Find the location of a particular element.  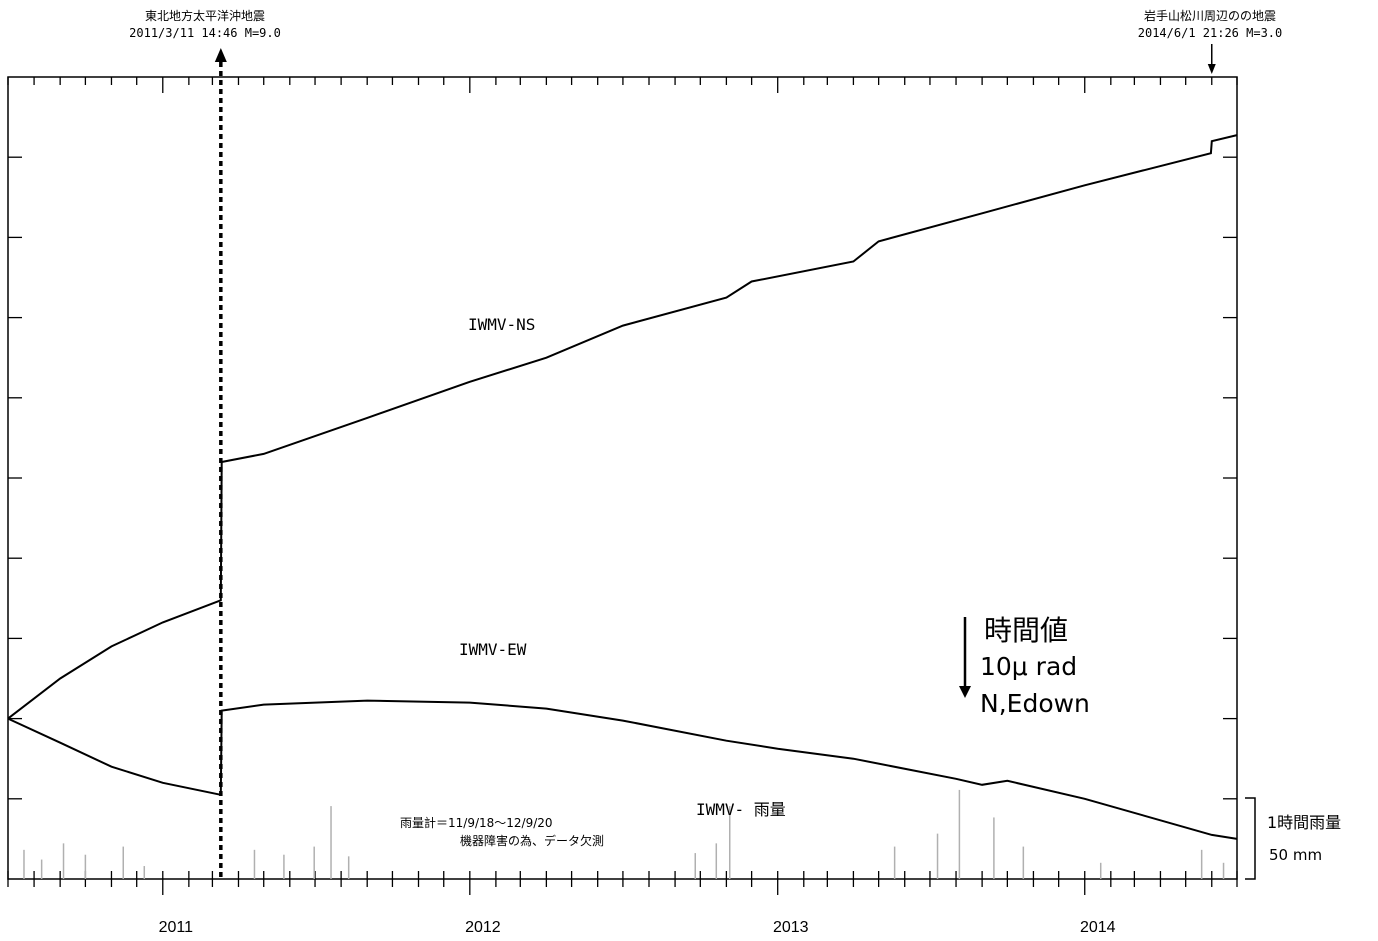

eq1-detail: 2011/3/11 14:46 M=9.0 is located at coordinates (205, 33).